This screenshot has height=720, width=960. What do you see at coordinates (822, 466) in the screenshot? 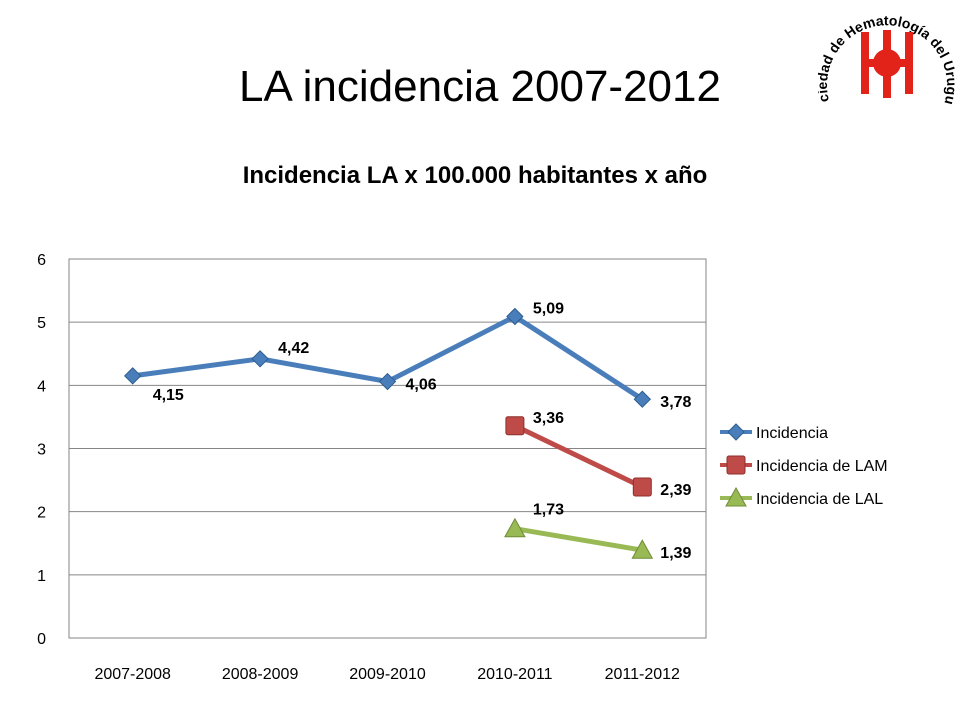
I see `legend-label: Incidencia de LAM` at bounding box center [822, 466].